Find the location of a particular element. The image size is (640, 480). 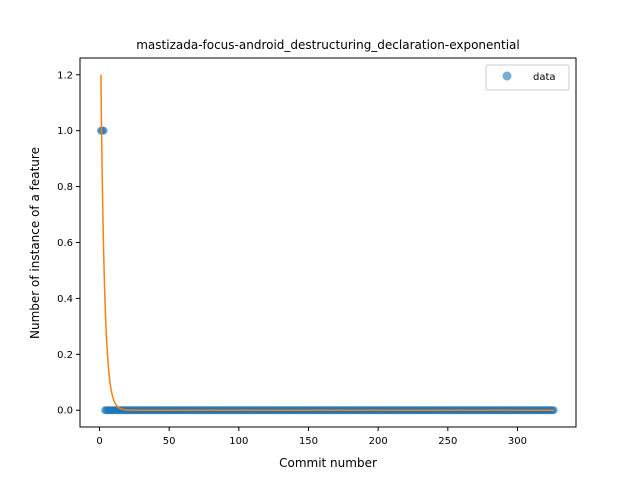

x-axis: 0 50 100 150 200 250 300 is located at coordinates (311, 437).